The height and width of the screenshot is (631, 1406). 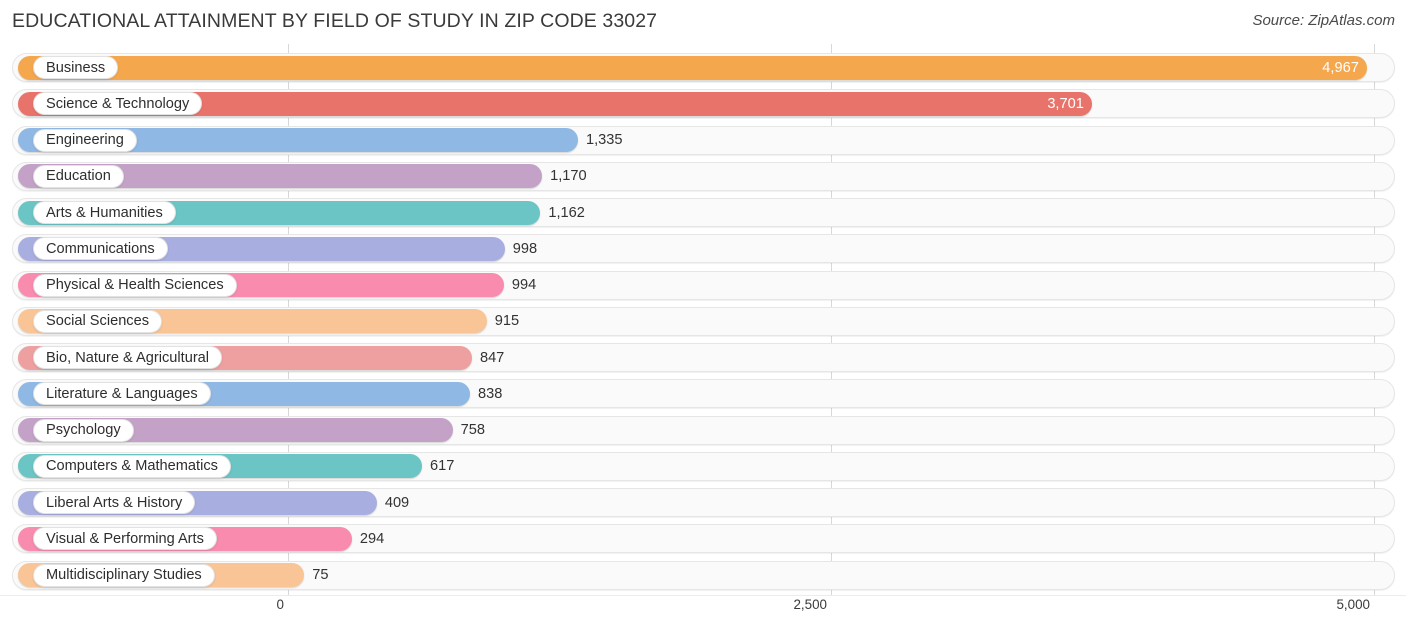 I want to click on category-label: Social Sciences, so click(x=98, y=321).